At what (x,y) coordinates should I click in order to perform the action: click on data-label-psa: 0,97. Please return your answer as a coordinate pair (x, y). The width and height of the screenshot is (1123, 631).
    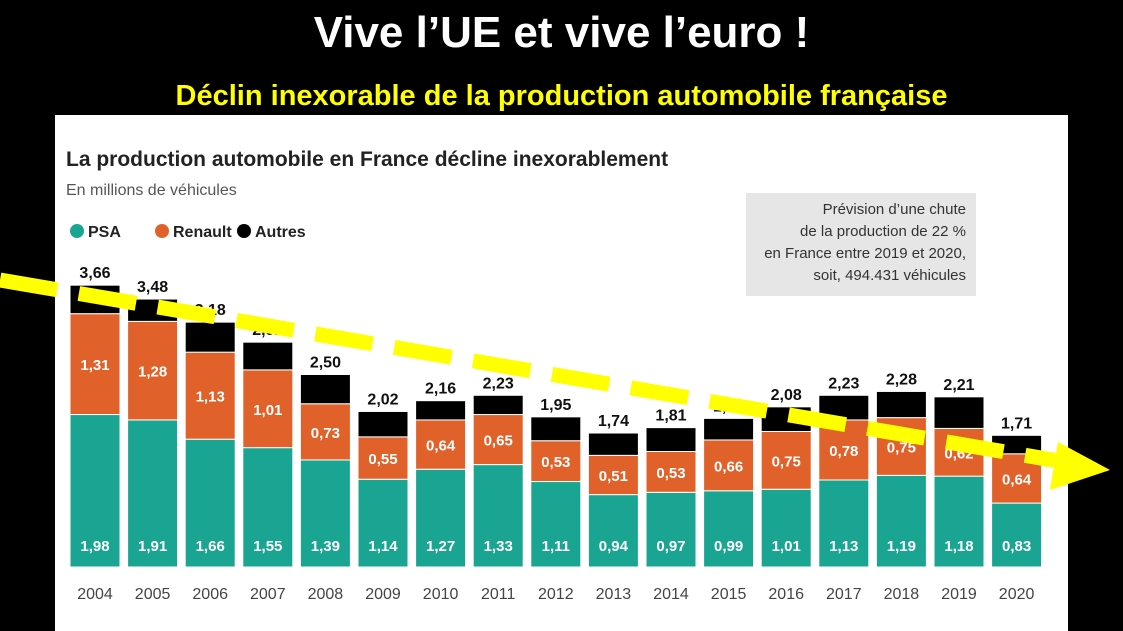
    Looking at the image, I should click on (670, 546).